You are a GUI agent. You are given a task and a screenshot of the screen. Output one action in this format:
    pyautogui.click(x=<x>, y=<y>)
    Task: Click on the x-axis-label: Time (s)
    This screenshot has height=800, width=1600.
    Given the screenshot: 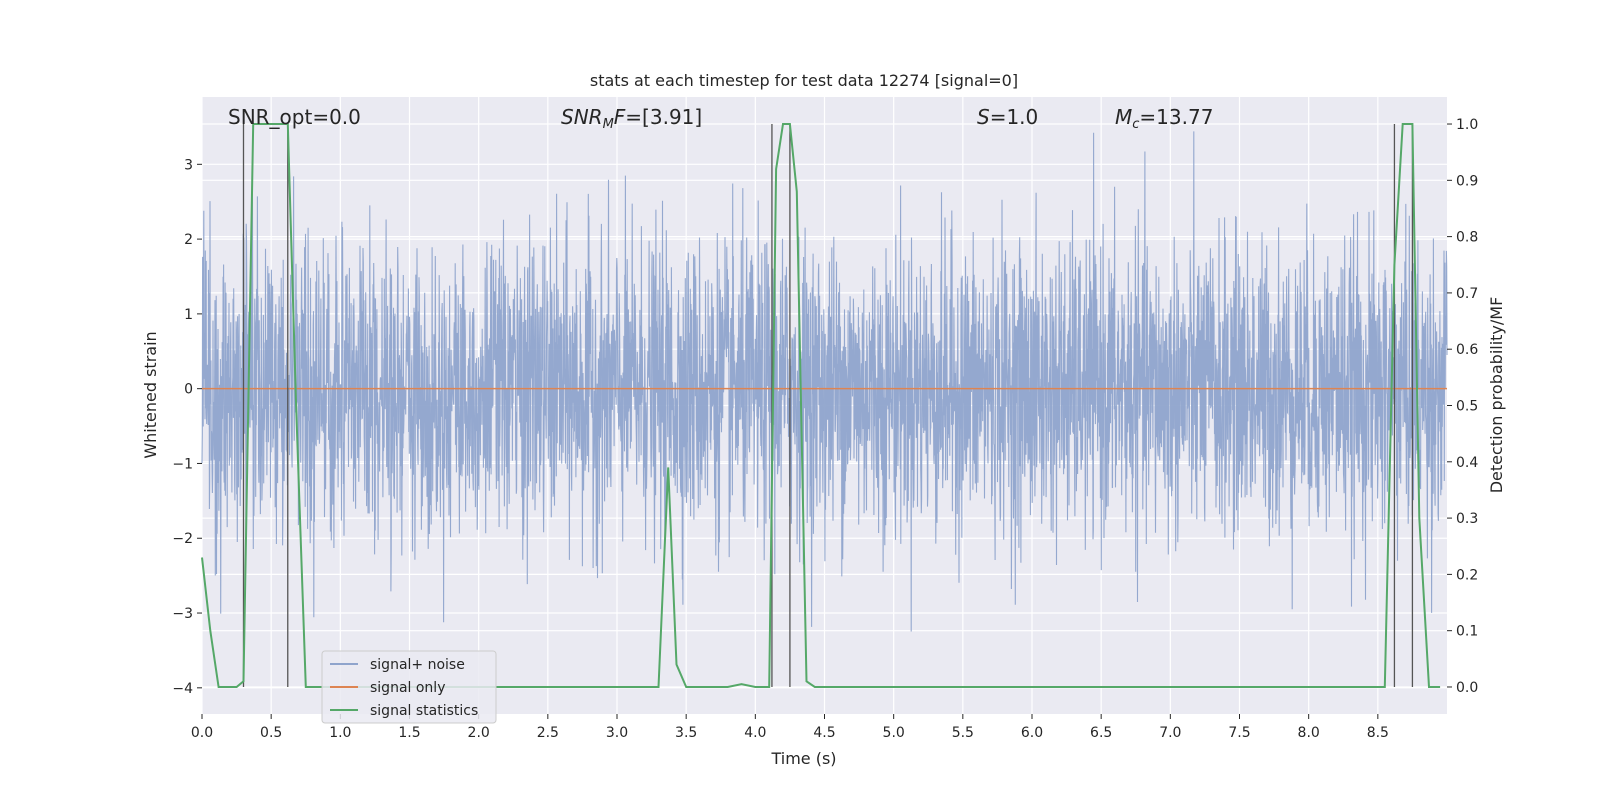 What is the action you would take?
    pyautogui.click(x=803, y=758)
    